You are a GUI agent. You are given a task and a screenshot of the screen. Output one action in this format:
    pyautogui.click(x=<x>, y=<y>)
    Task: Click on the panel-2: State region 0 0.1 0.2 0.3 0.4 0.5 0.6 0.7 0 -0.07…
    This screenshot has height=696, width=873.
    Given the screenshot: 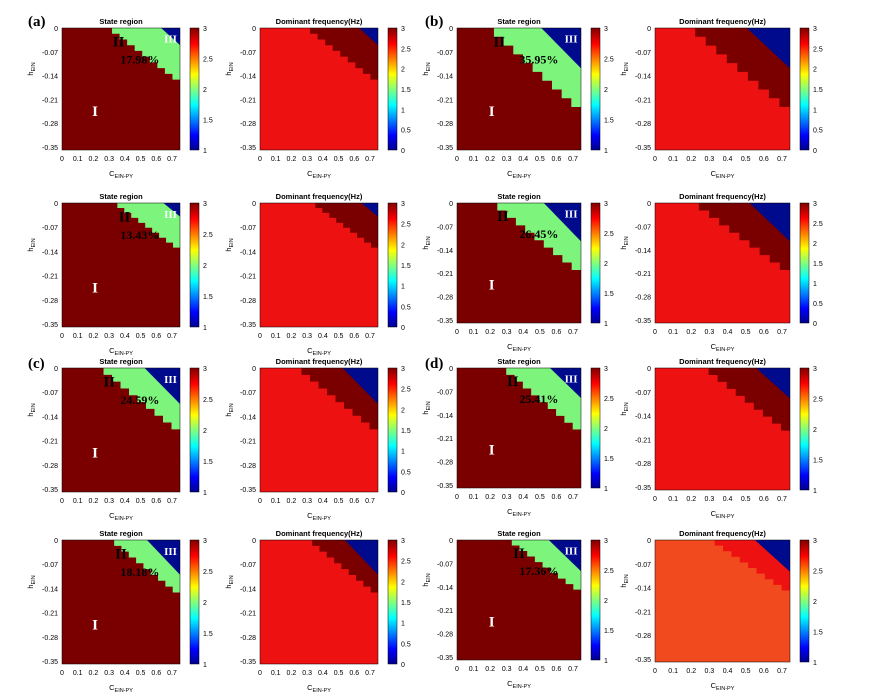 What is the action you would take?
    pyautogui.click(x=517, y=98)
    